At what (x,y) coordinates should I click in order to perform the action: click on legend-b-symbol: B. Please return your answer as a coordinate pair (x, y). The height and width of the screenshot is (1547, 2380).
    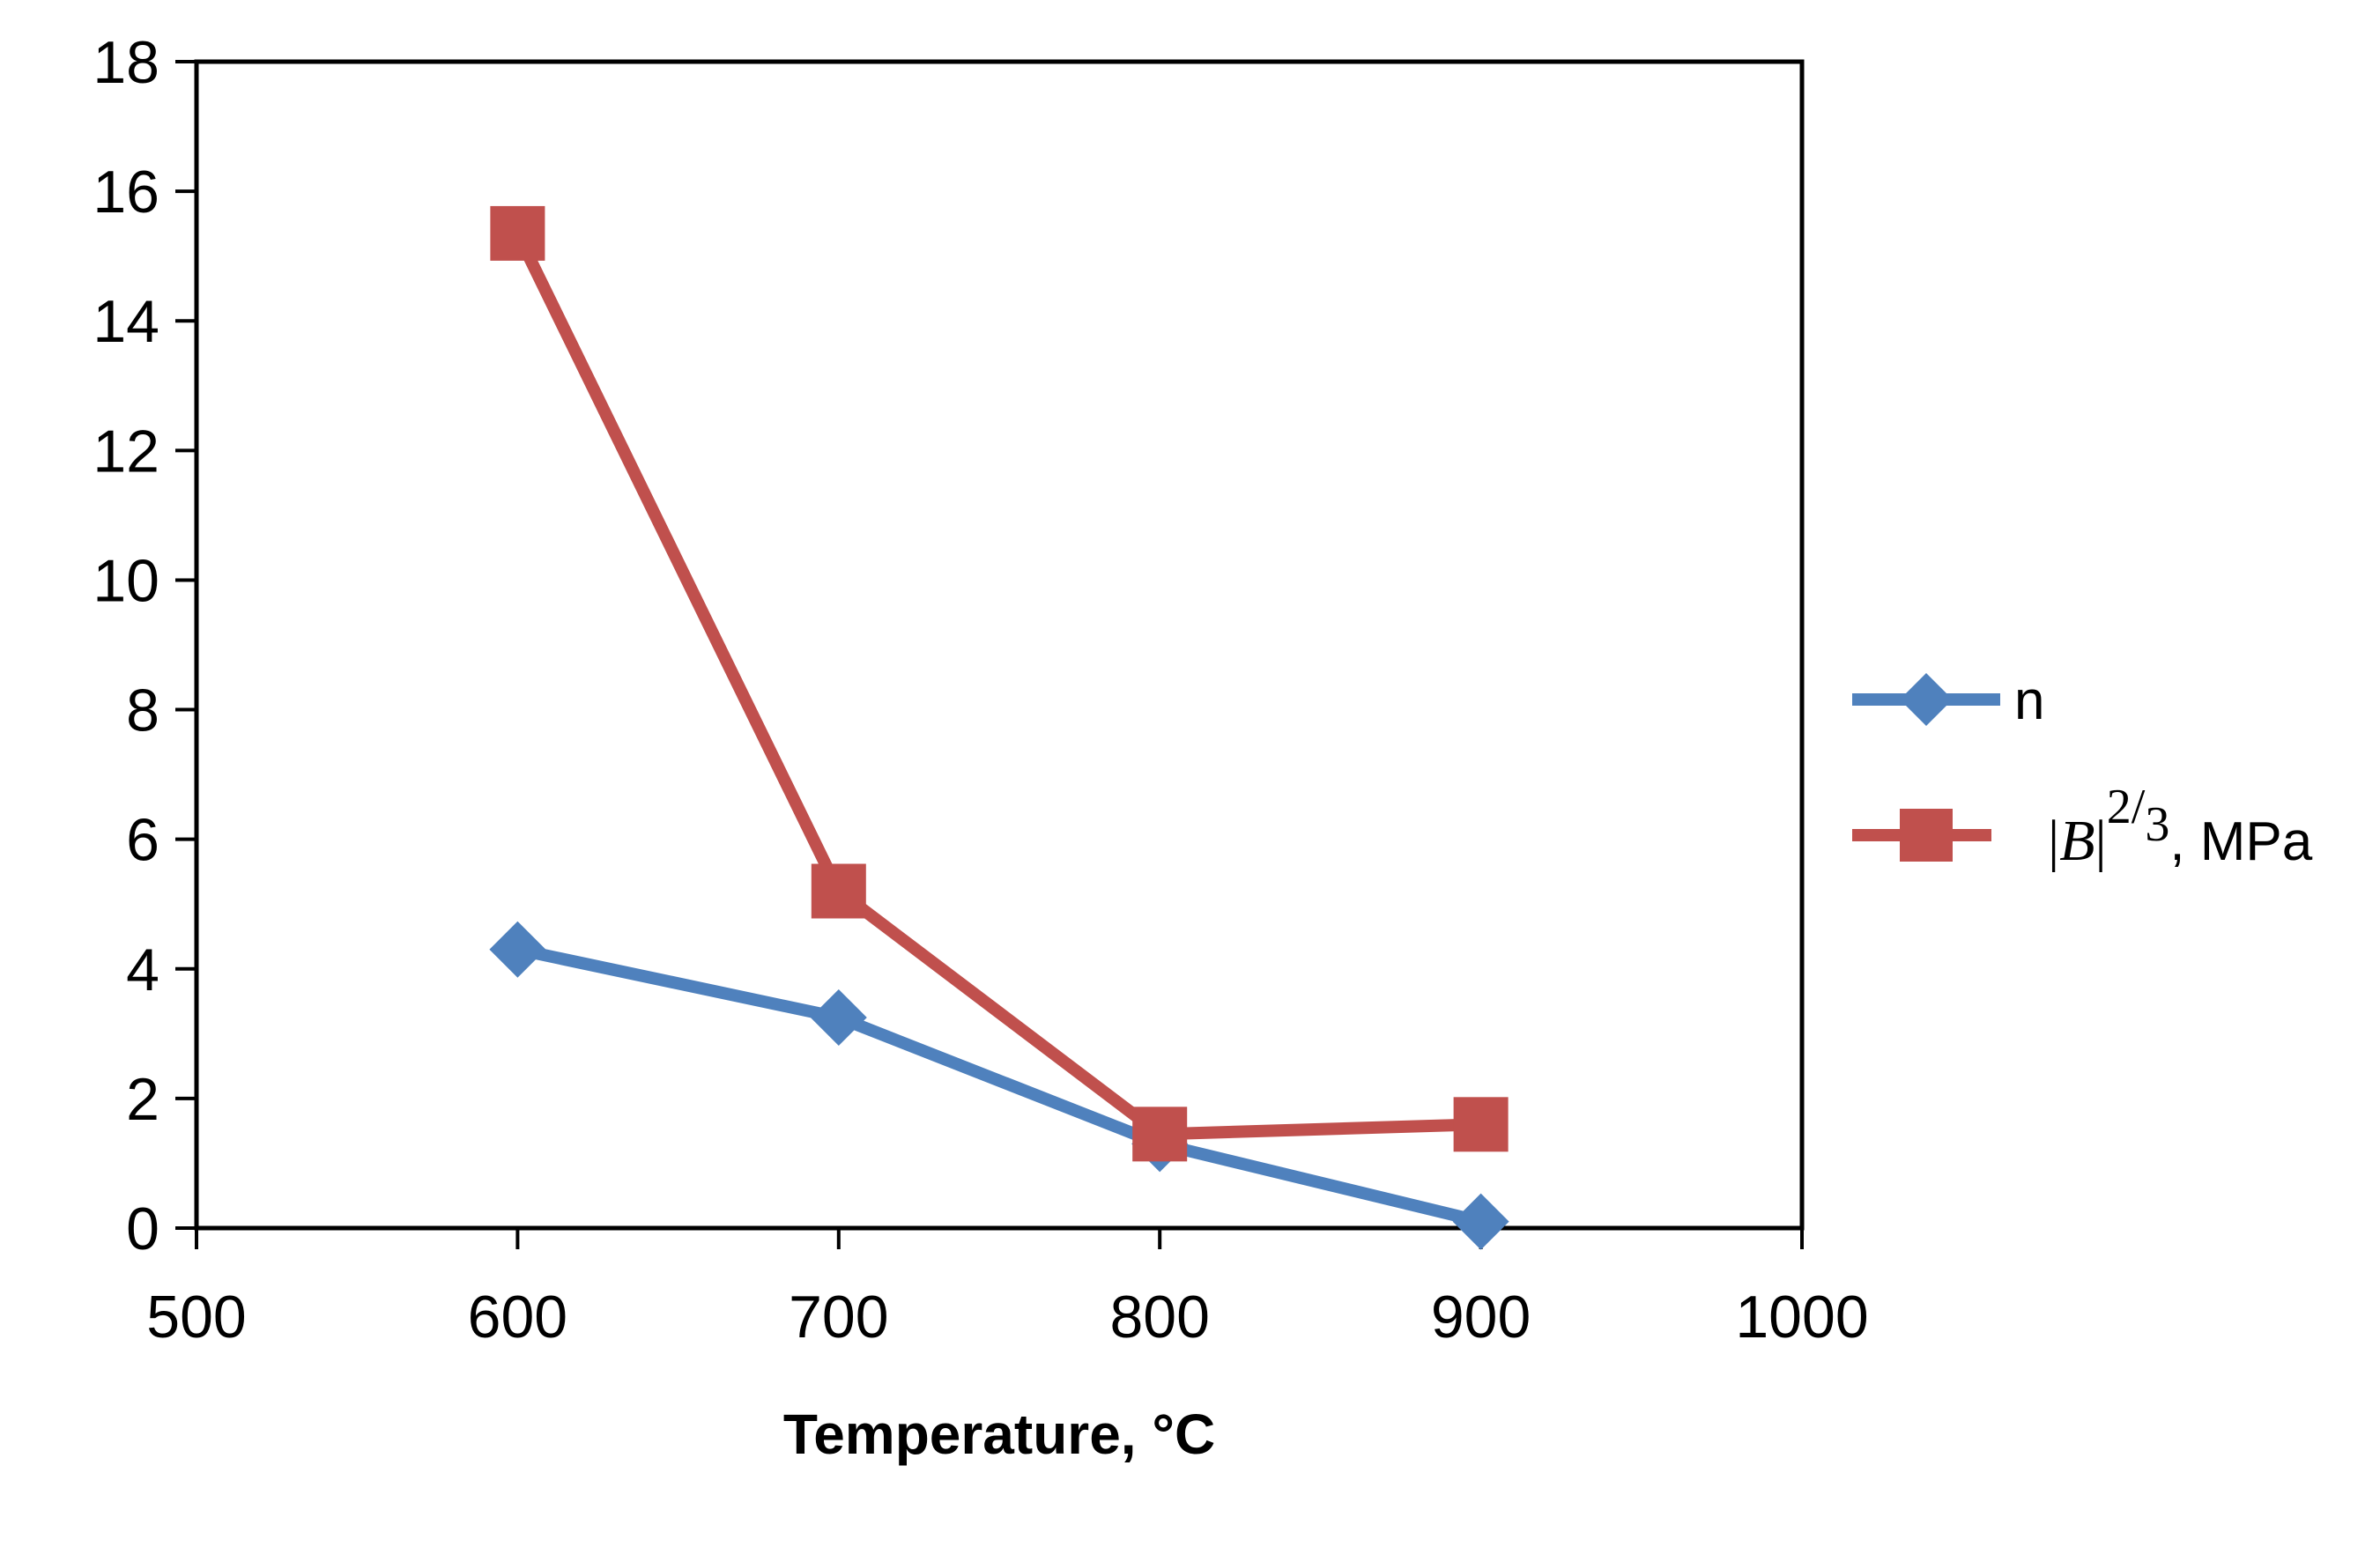
    Looking at the image, I should click on (2077, 841).